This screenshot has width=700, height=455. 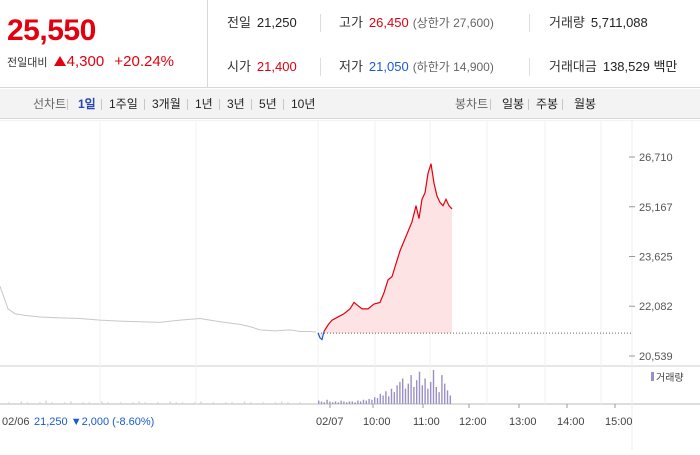 I want to click on today-fill-area, so click(x=385, y=251).